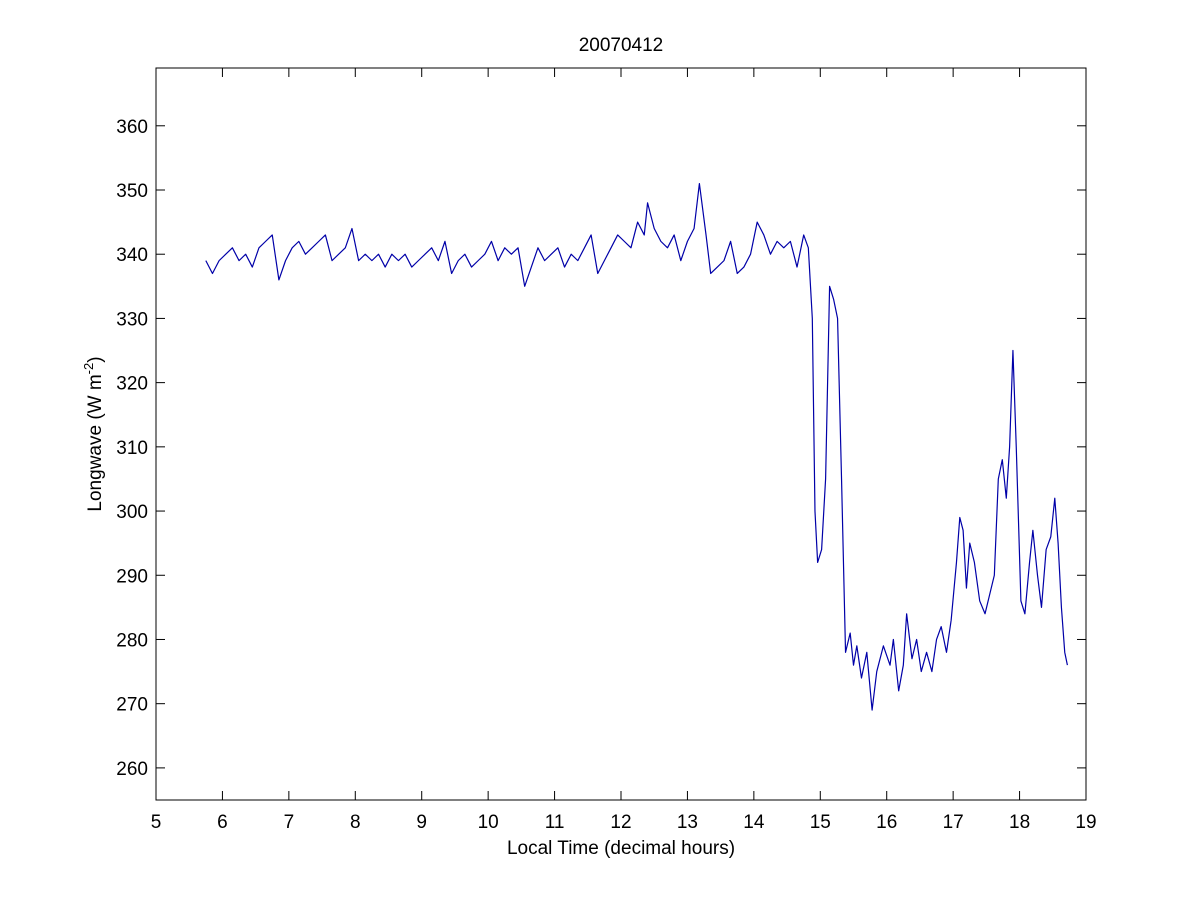 The width and height of the screenshot is (1200, 900). What do you see at coordinates (1085, 822) in the screenshot?
I see `x-tick-label: 19` at bounding box center [1085, 822].